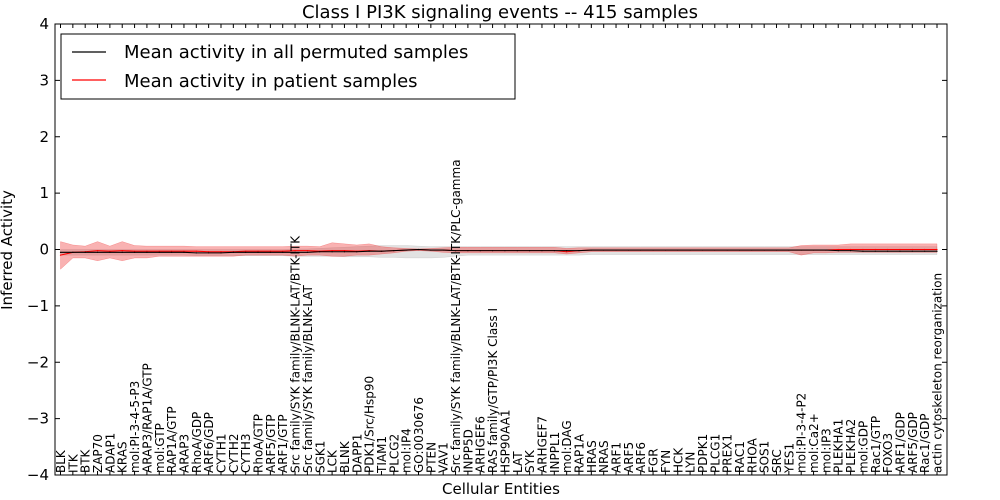 The width and height of the screenshot is (1000, 500). What do you see at coordinates (703, 453) in the screenshot?
I see `x-tick-label: PDPK1` at bounding box center [703, 453].